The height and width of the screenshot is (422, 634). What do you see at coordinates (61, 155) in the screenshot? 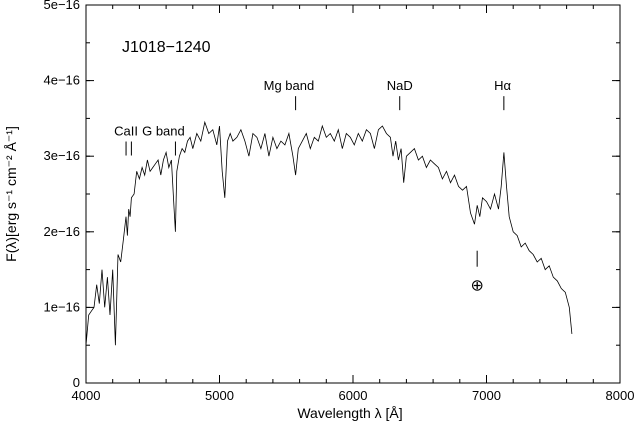
I see `y-tick-label: 3e−16` at bounding box center [61, 155].